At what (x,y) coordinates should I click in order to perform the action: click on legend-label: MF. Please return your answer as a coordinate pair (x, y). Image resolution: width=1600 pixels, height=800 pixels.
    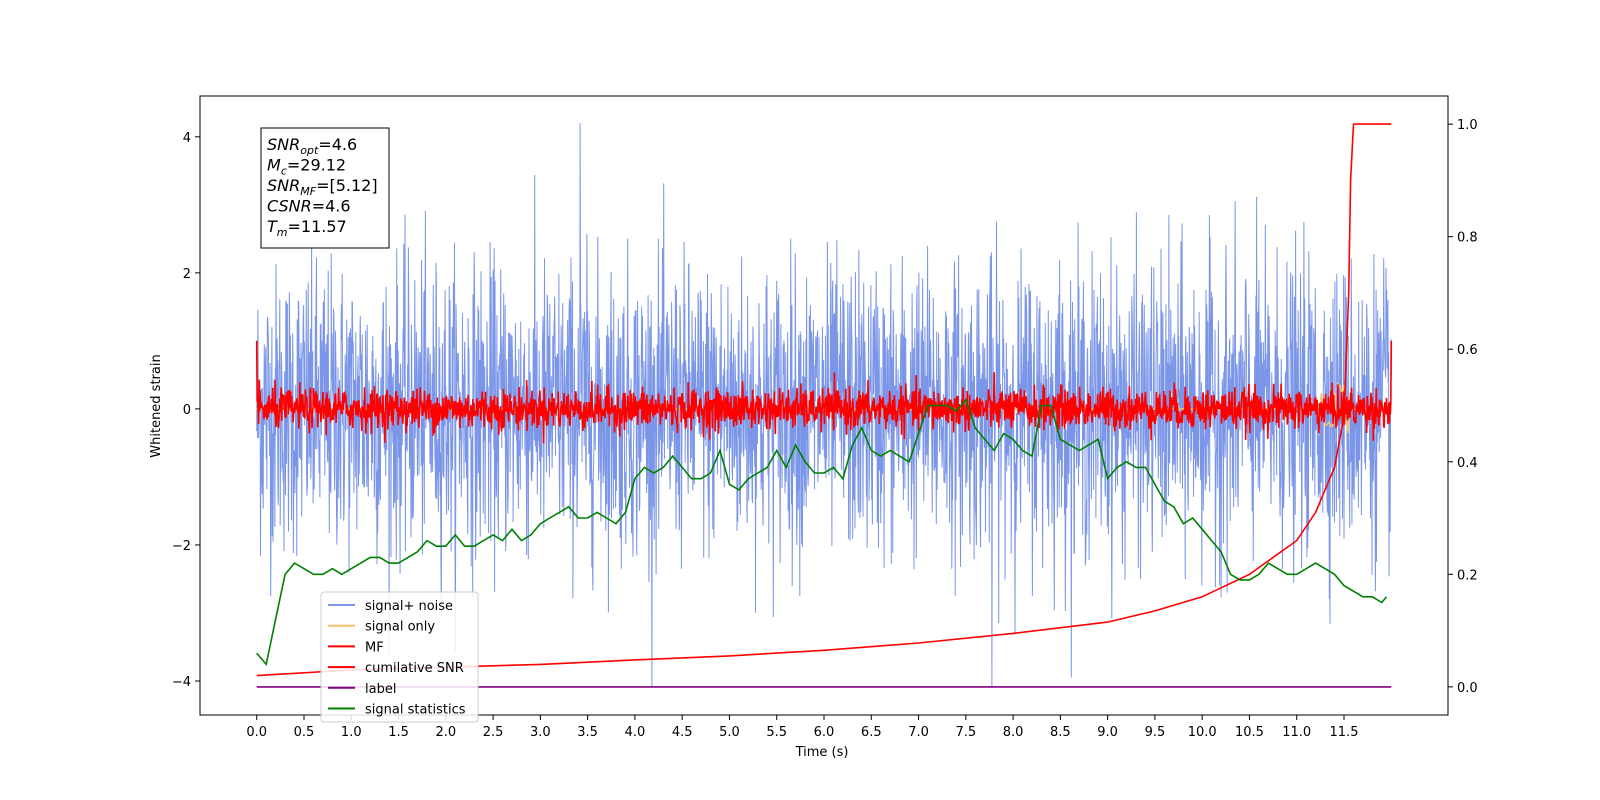
    Looking at the image, I should click on (374, 647).